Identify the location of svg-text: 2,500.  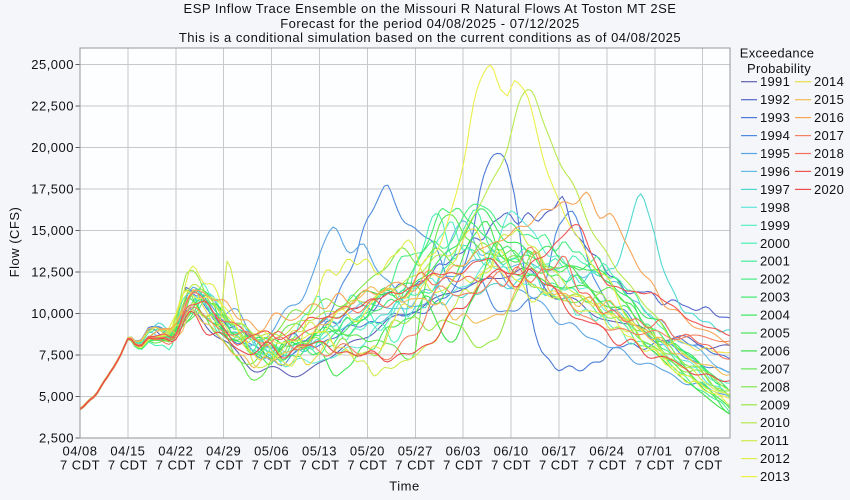
(56, 438).